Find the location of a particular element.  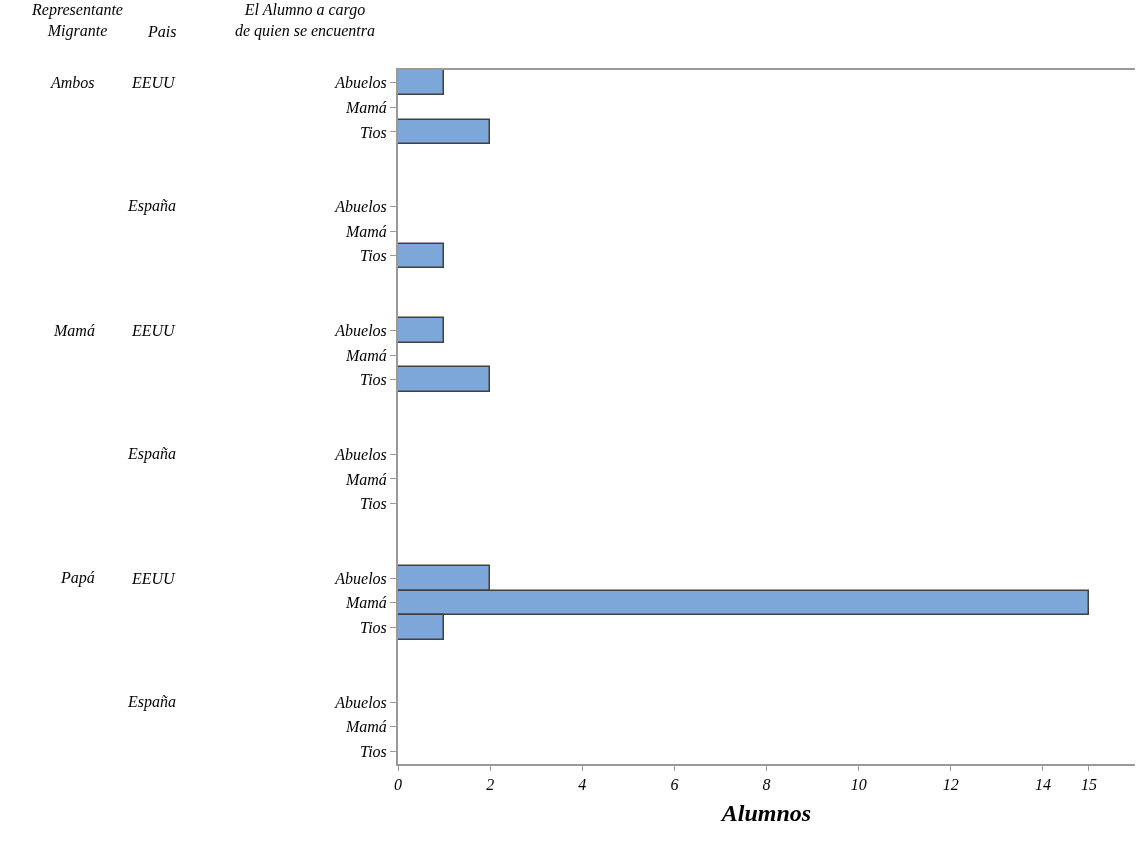

x-tick-label: 10 is located at coordinates (858, 785).